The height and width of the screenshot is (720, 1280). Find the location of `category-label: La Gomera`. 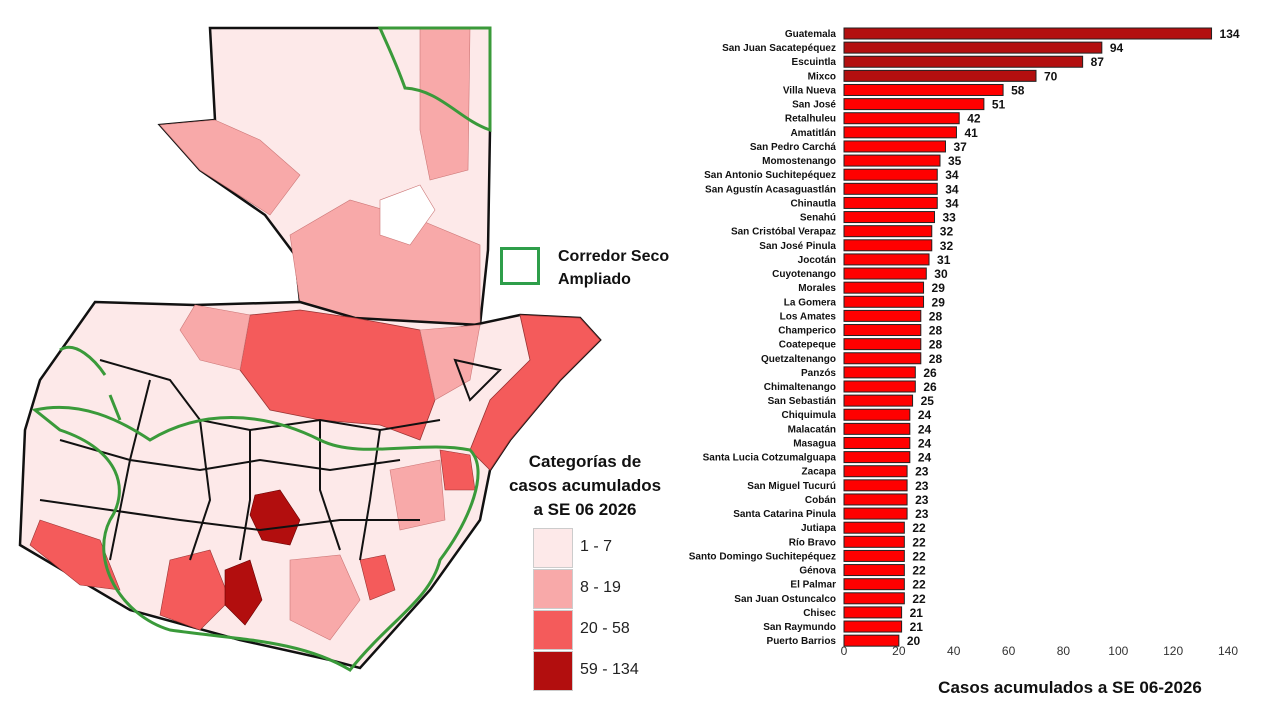

category-label: La Gomera is located at coordinates (810, 302).